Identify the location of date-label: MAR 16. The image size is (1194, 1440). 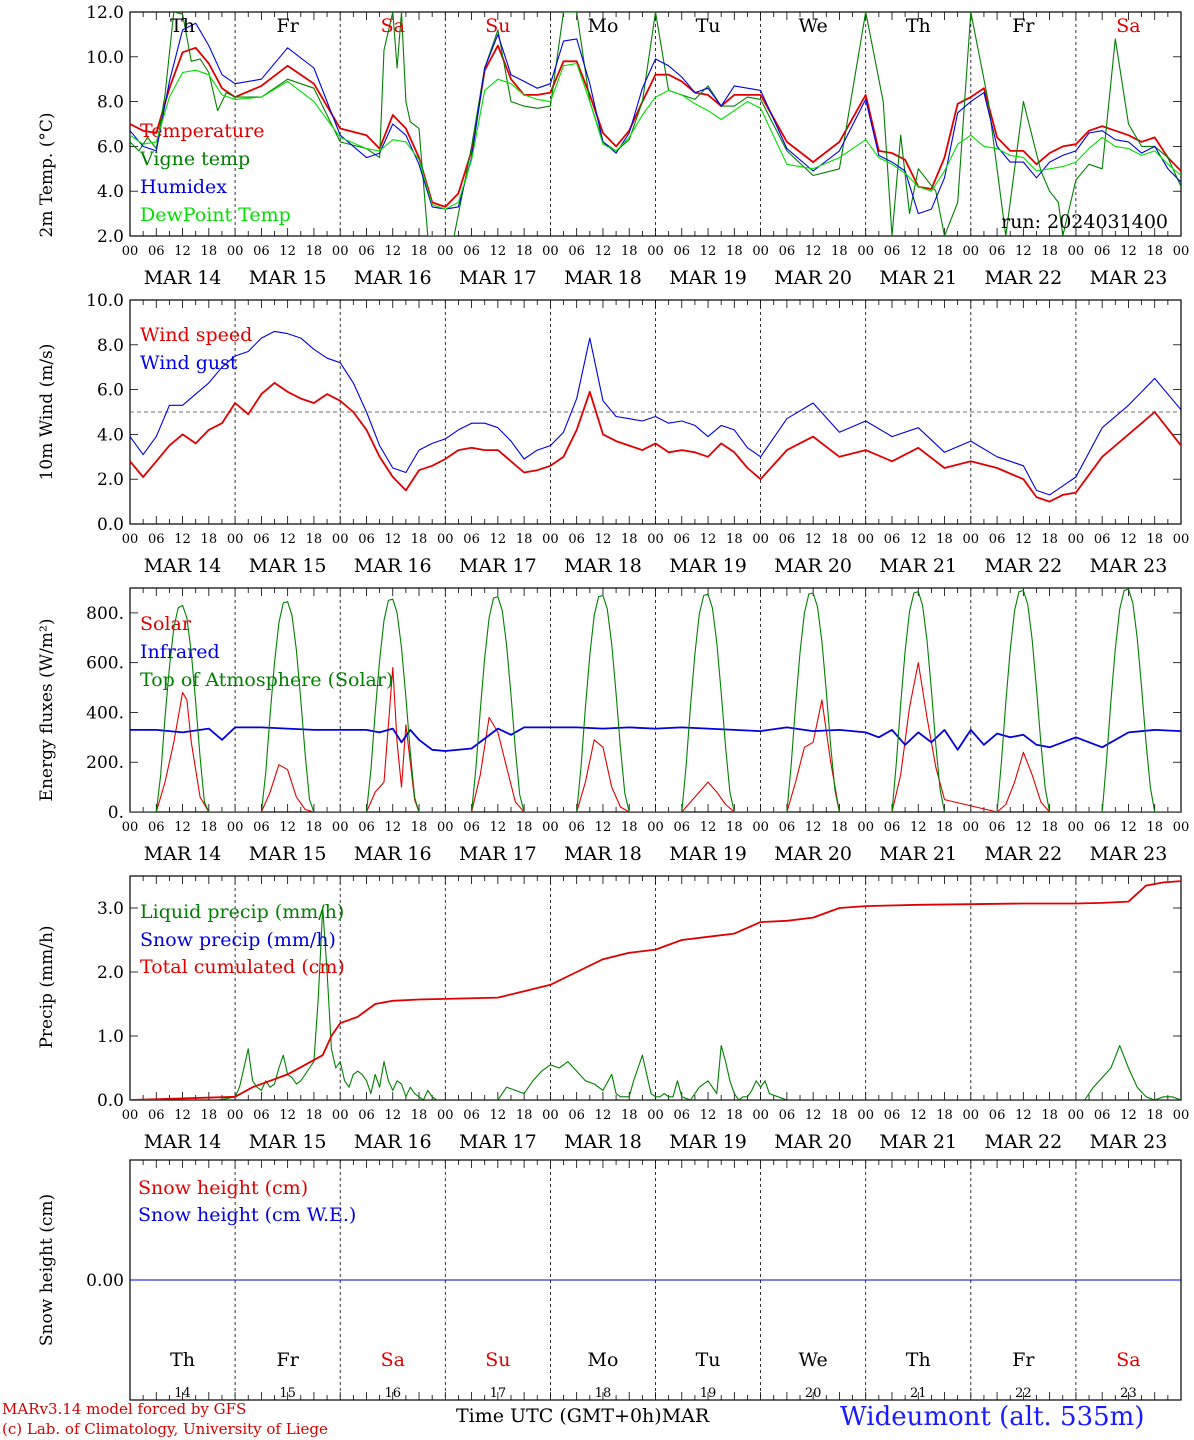
(393, 278).